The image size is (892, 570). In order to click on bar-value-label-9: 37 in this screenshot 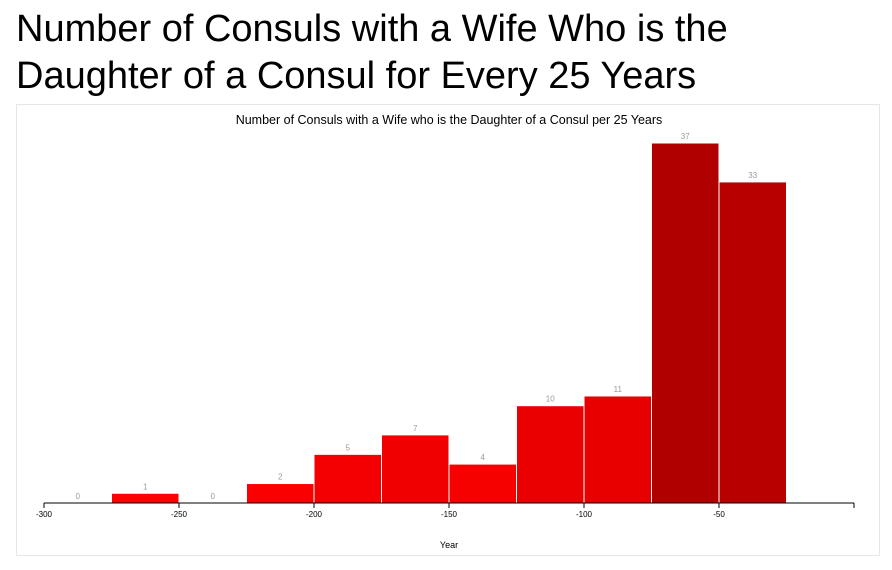, I will do `click(685, 136)`.